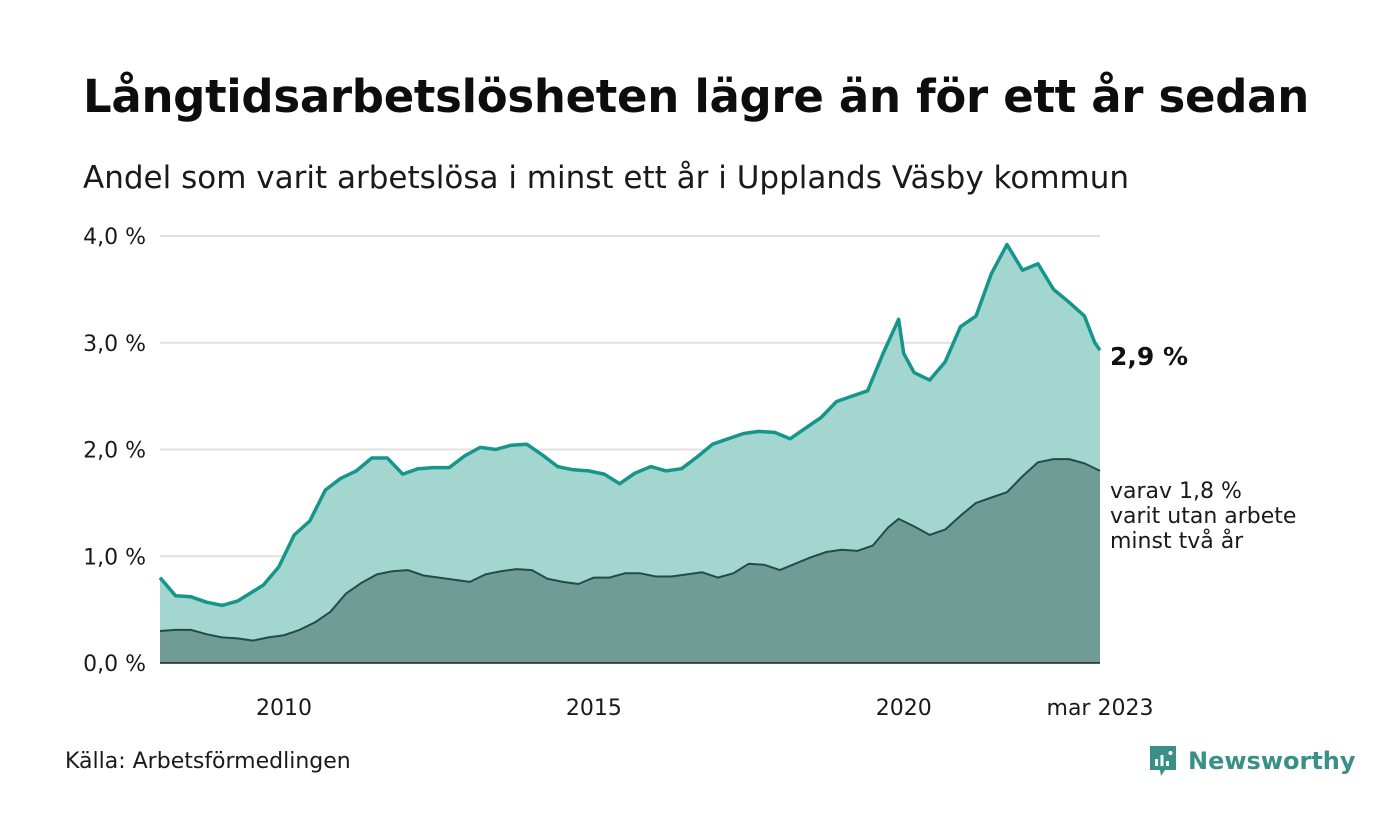 Image resolution: width=1400 pixels, height=840 pixels. What do you see at coordinates (114, 344) in the screenshot?
I see `y-tick-label: 3,0 %` at bounding box center [114, 344].